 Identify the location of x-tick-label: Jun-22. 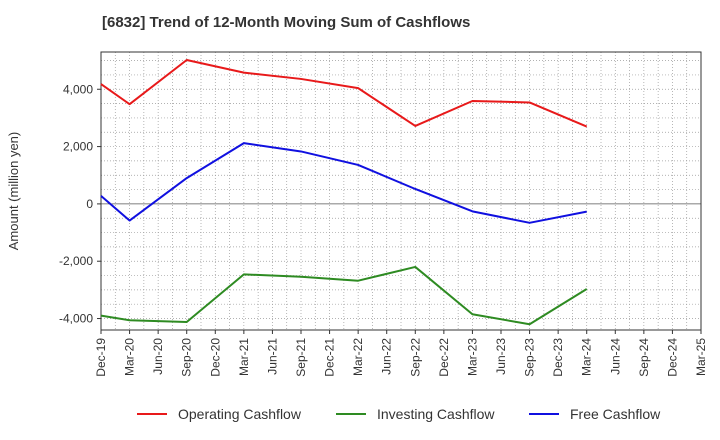
(387, 356).